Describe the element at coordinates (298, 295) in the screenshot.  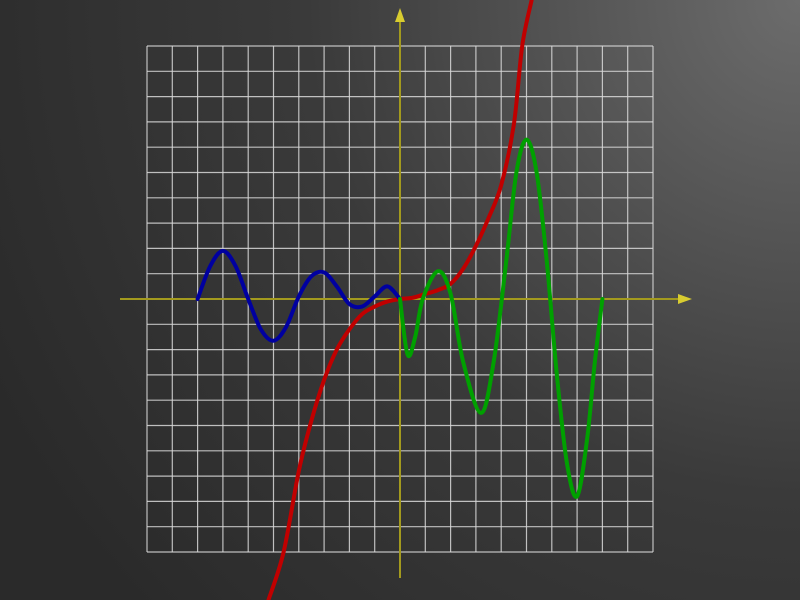
I see `curve` at that location.